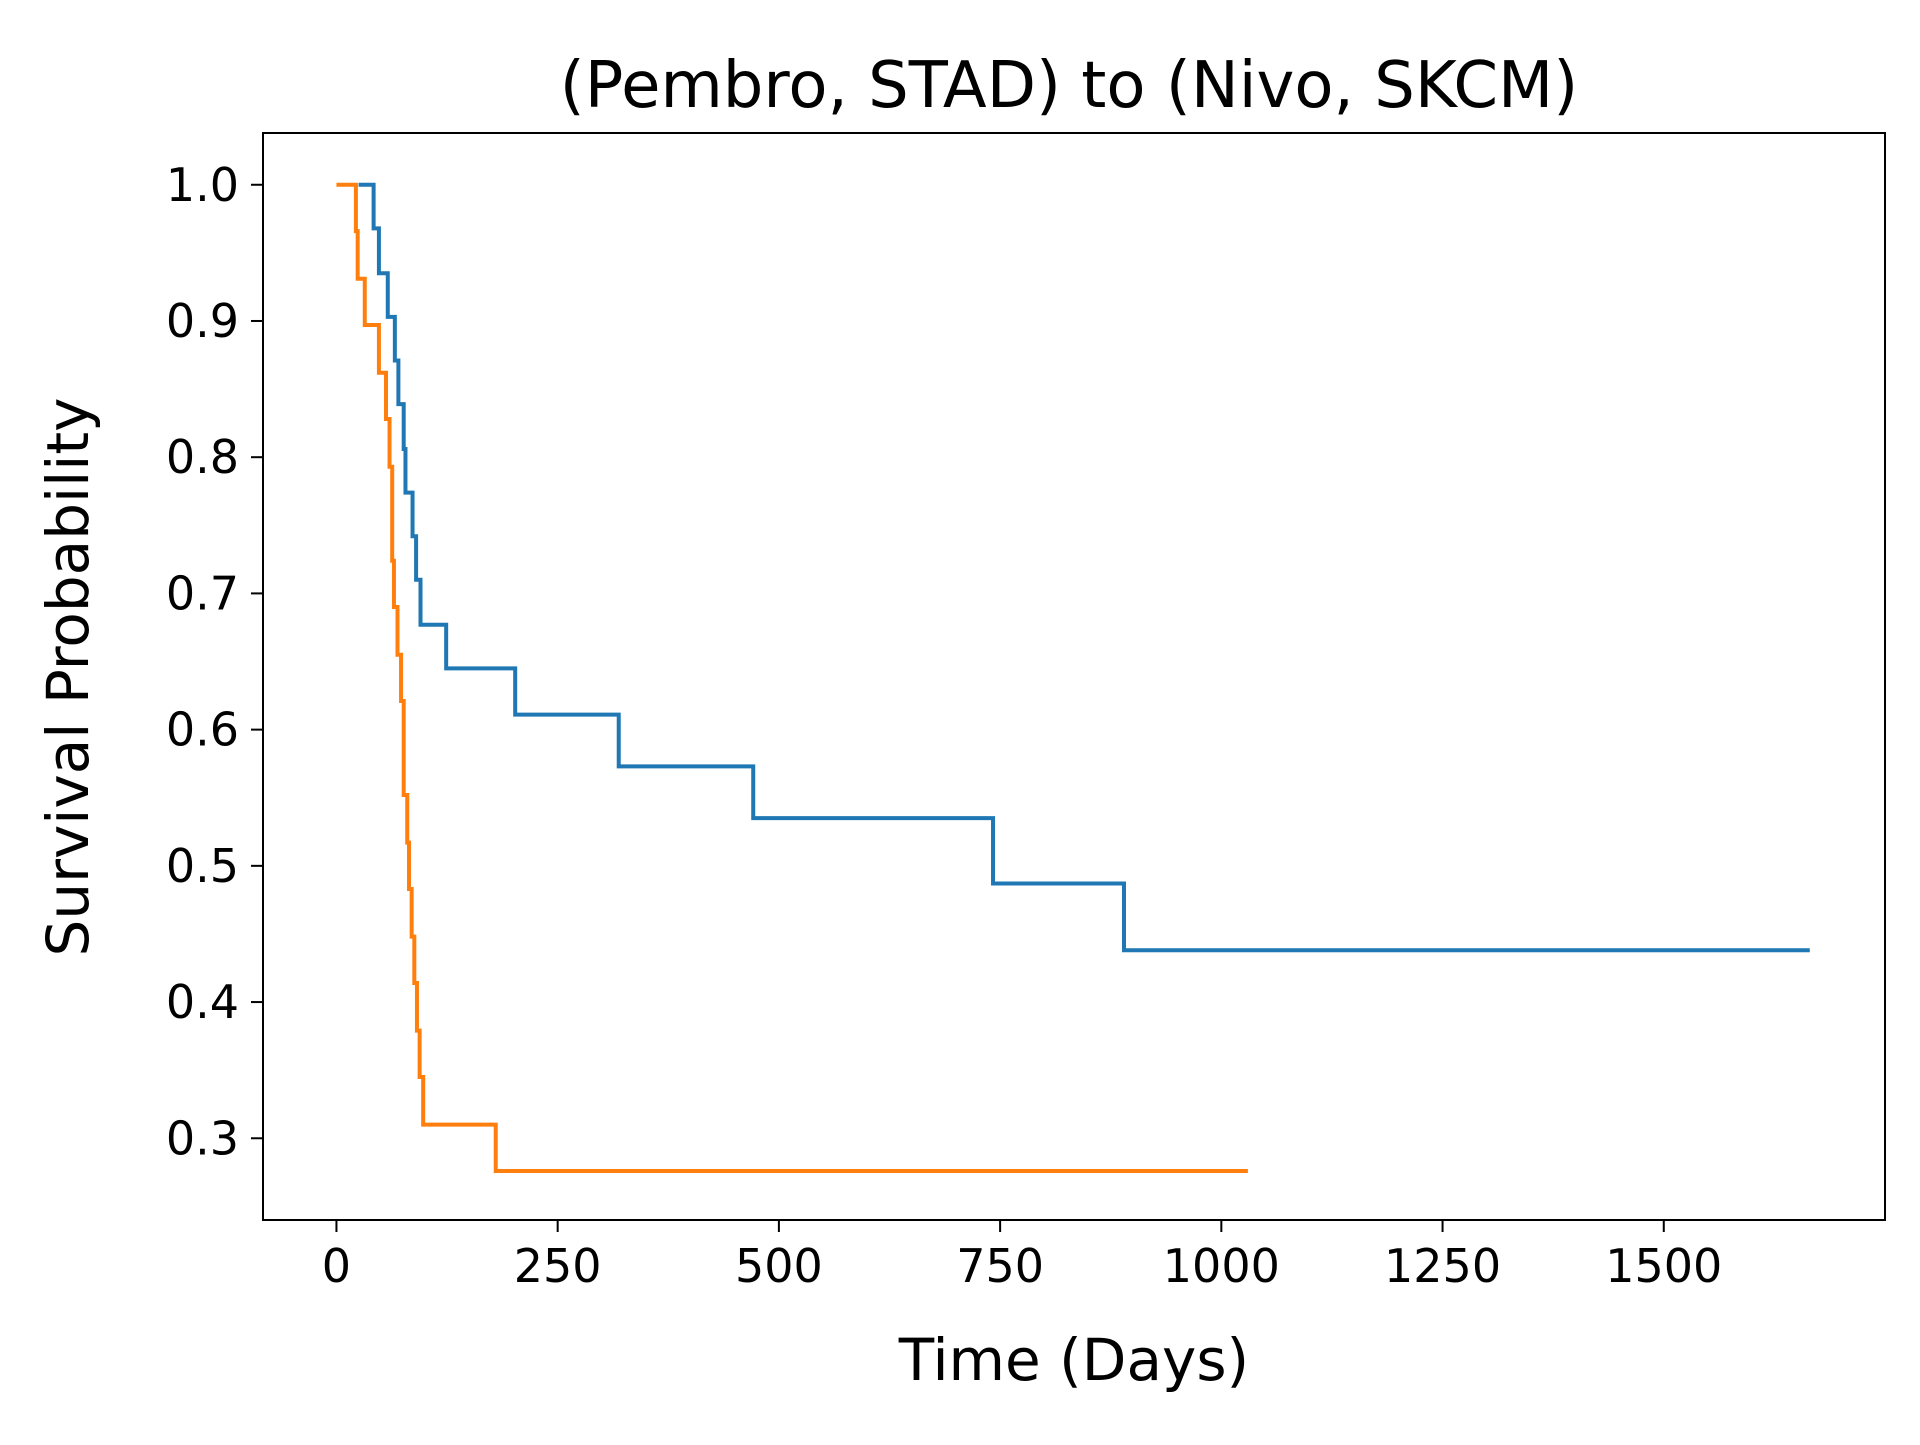 The width and height of the screenshot is (1920, 1445). What do you see at coordinates (202, 185) in the screenshot?
I see `y-tick-label: 1.0` at bounding box center [202, 185].